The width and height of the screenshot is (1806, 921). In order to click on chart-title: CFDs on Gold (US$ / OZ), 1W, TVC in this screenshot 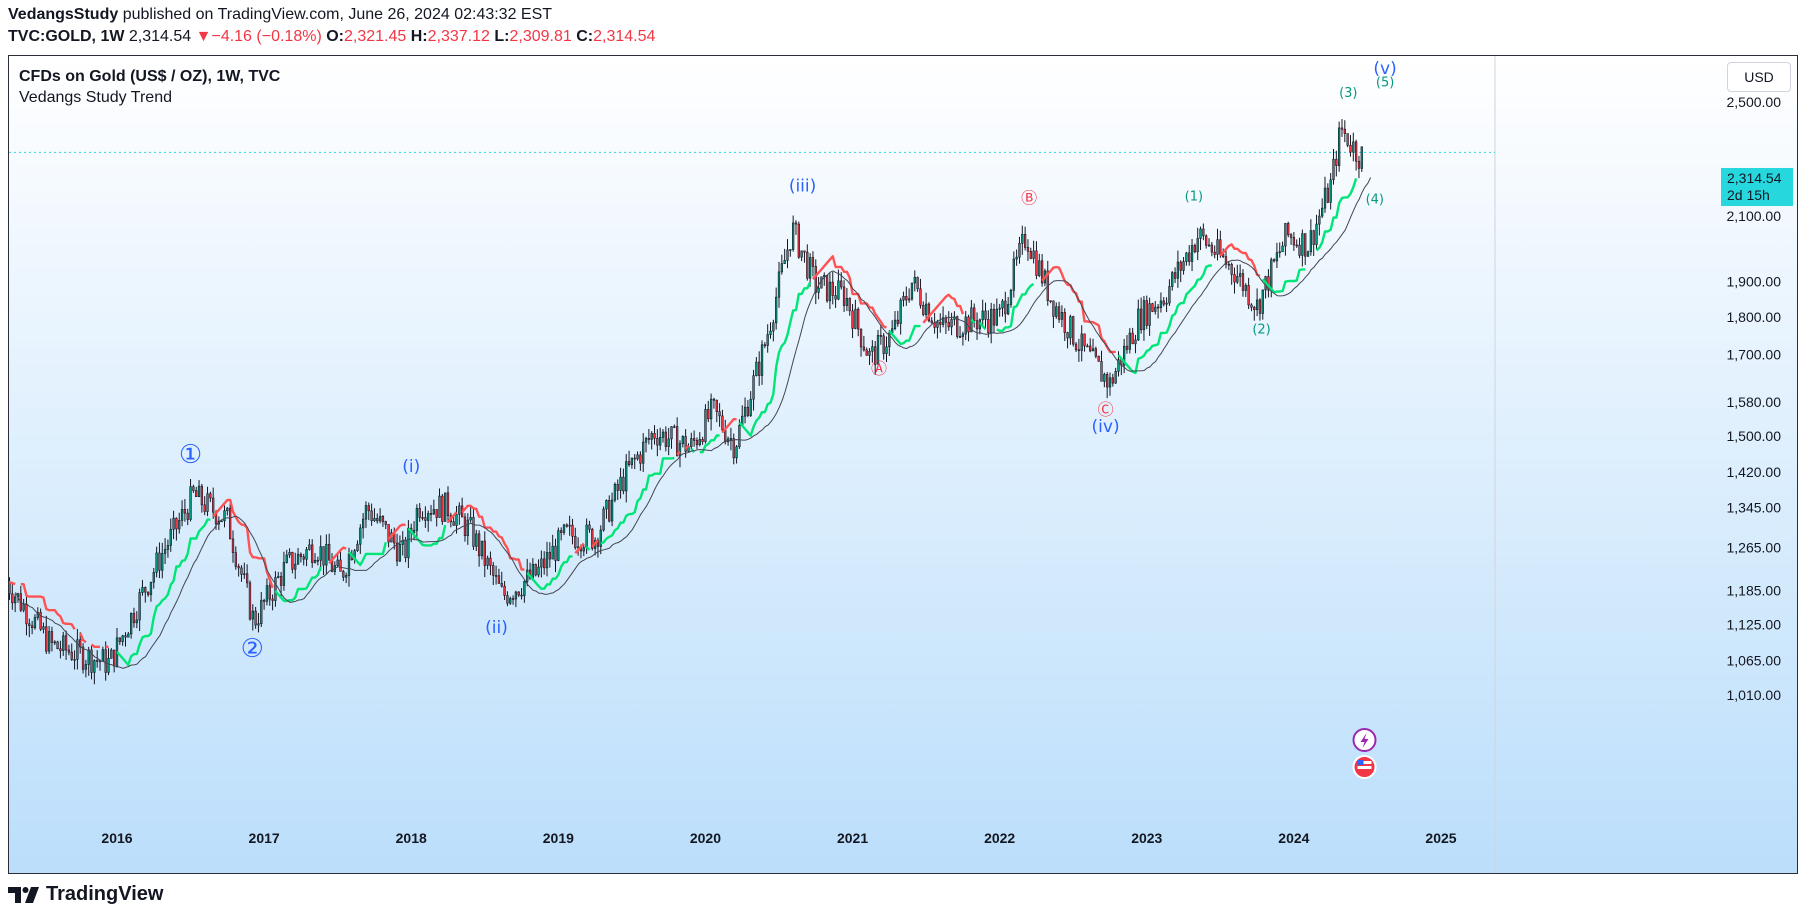, I will do `click(150, 76)`.